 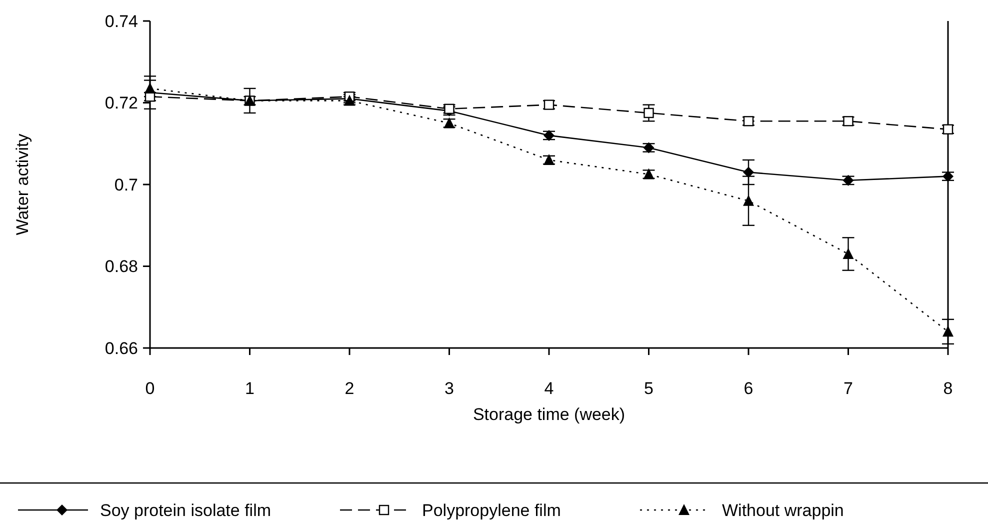 I want to click on x-tick-label: 7, so click(x=848, y=388).